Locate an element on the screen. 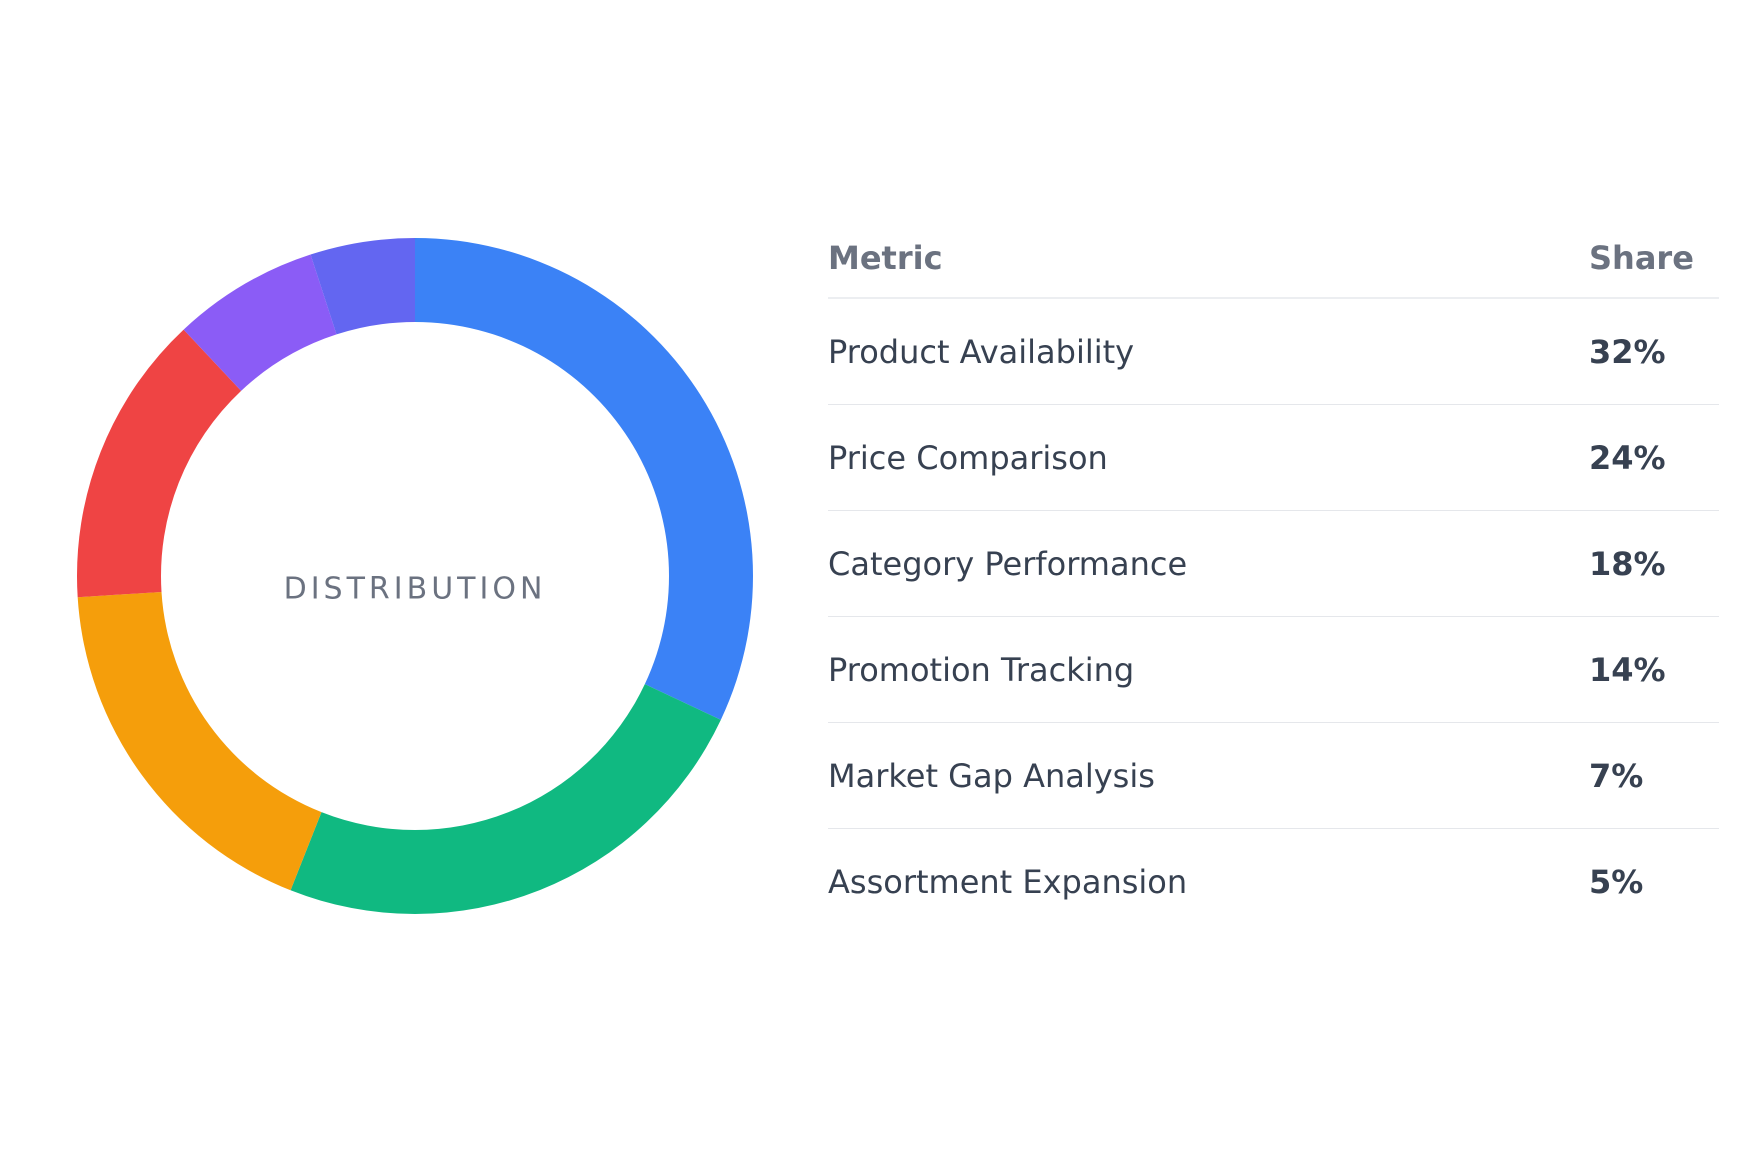  table-row: Price Comparison 24% is located at coordinates (1273, 458).